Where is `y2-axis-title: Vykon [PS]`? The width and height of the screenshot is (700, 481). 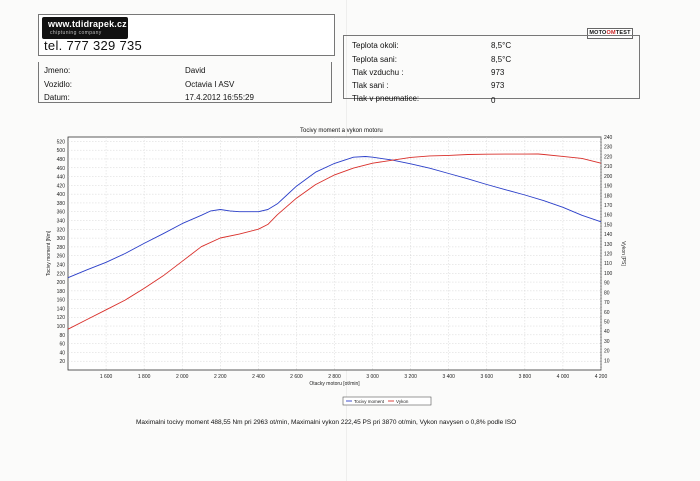 y2-axis-title: Vykon [PS] is located at coordinates (623, 253).